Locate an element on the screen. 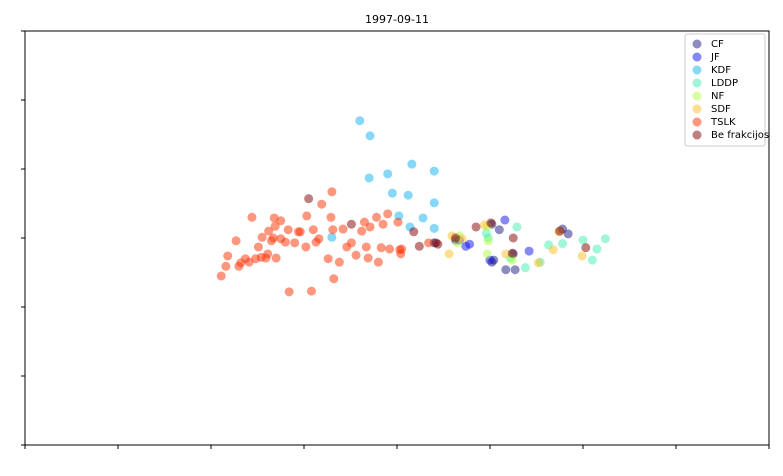 The image size is (783, 476). legend-label: Be frakcijos is located at coordinates (740, 135).